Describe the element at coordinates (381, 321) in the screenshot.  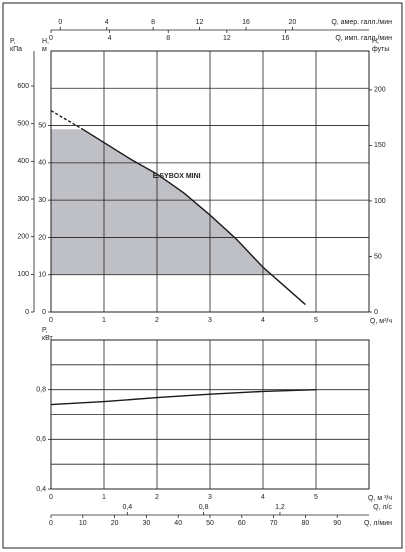
I see `x-axis-title: Q, м³/ч` at that location.